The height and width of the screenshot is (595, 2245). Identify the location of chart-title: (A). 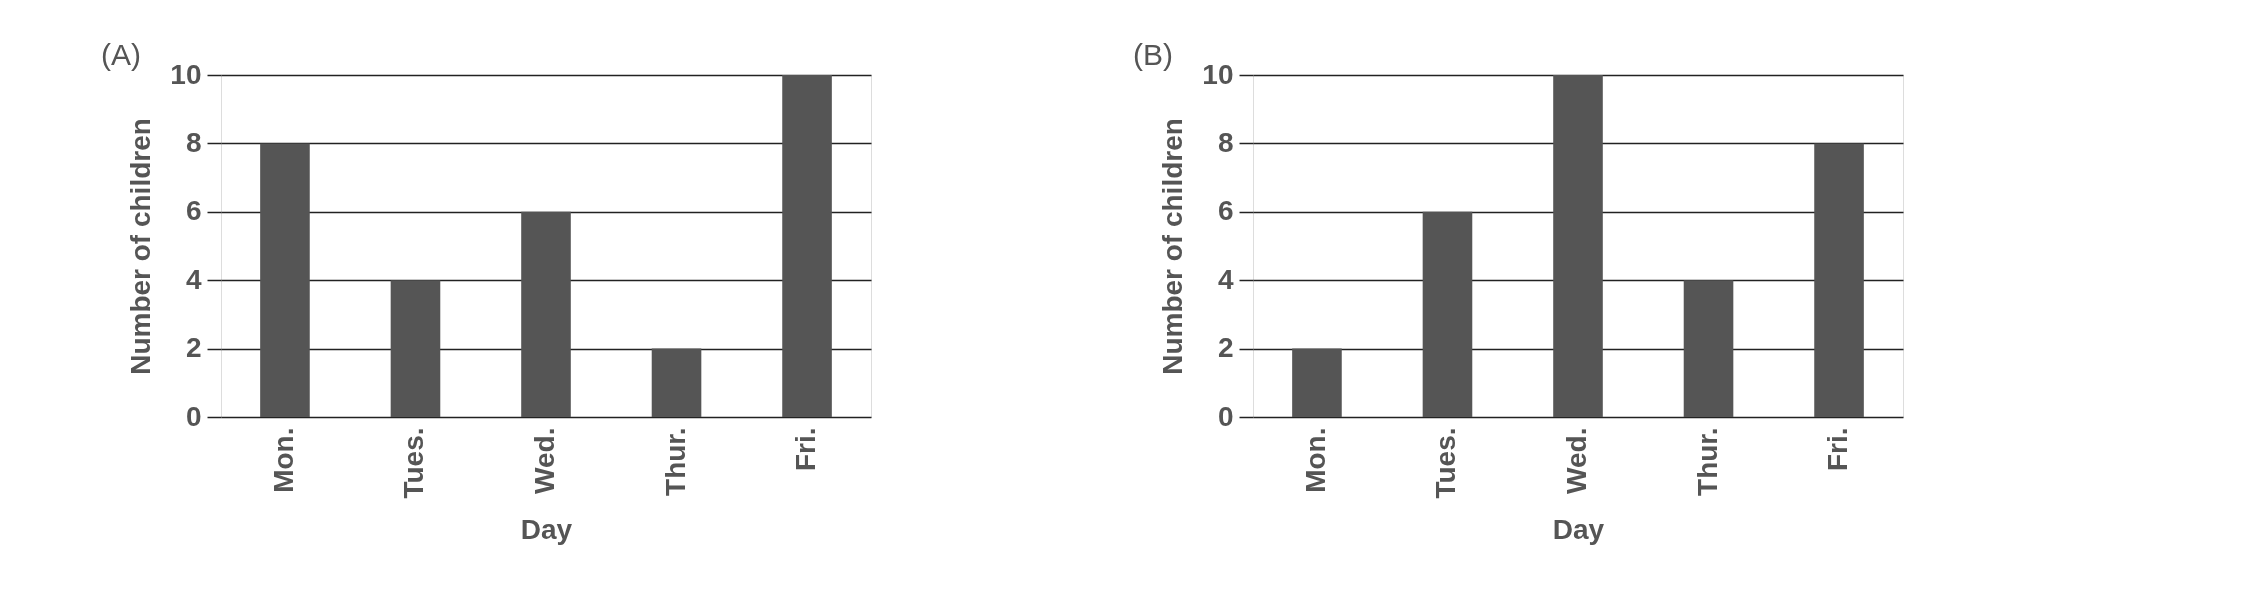
(121, 54).